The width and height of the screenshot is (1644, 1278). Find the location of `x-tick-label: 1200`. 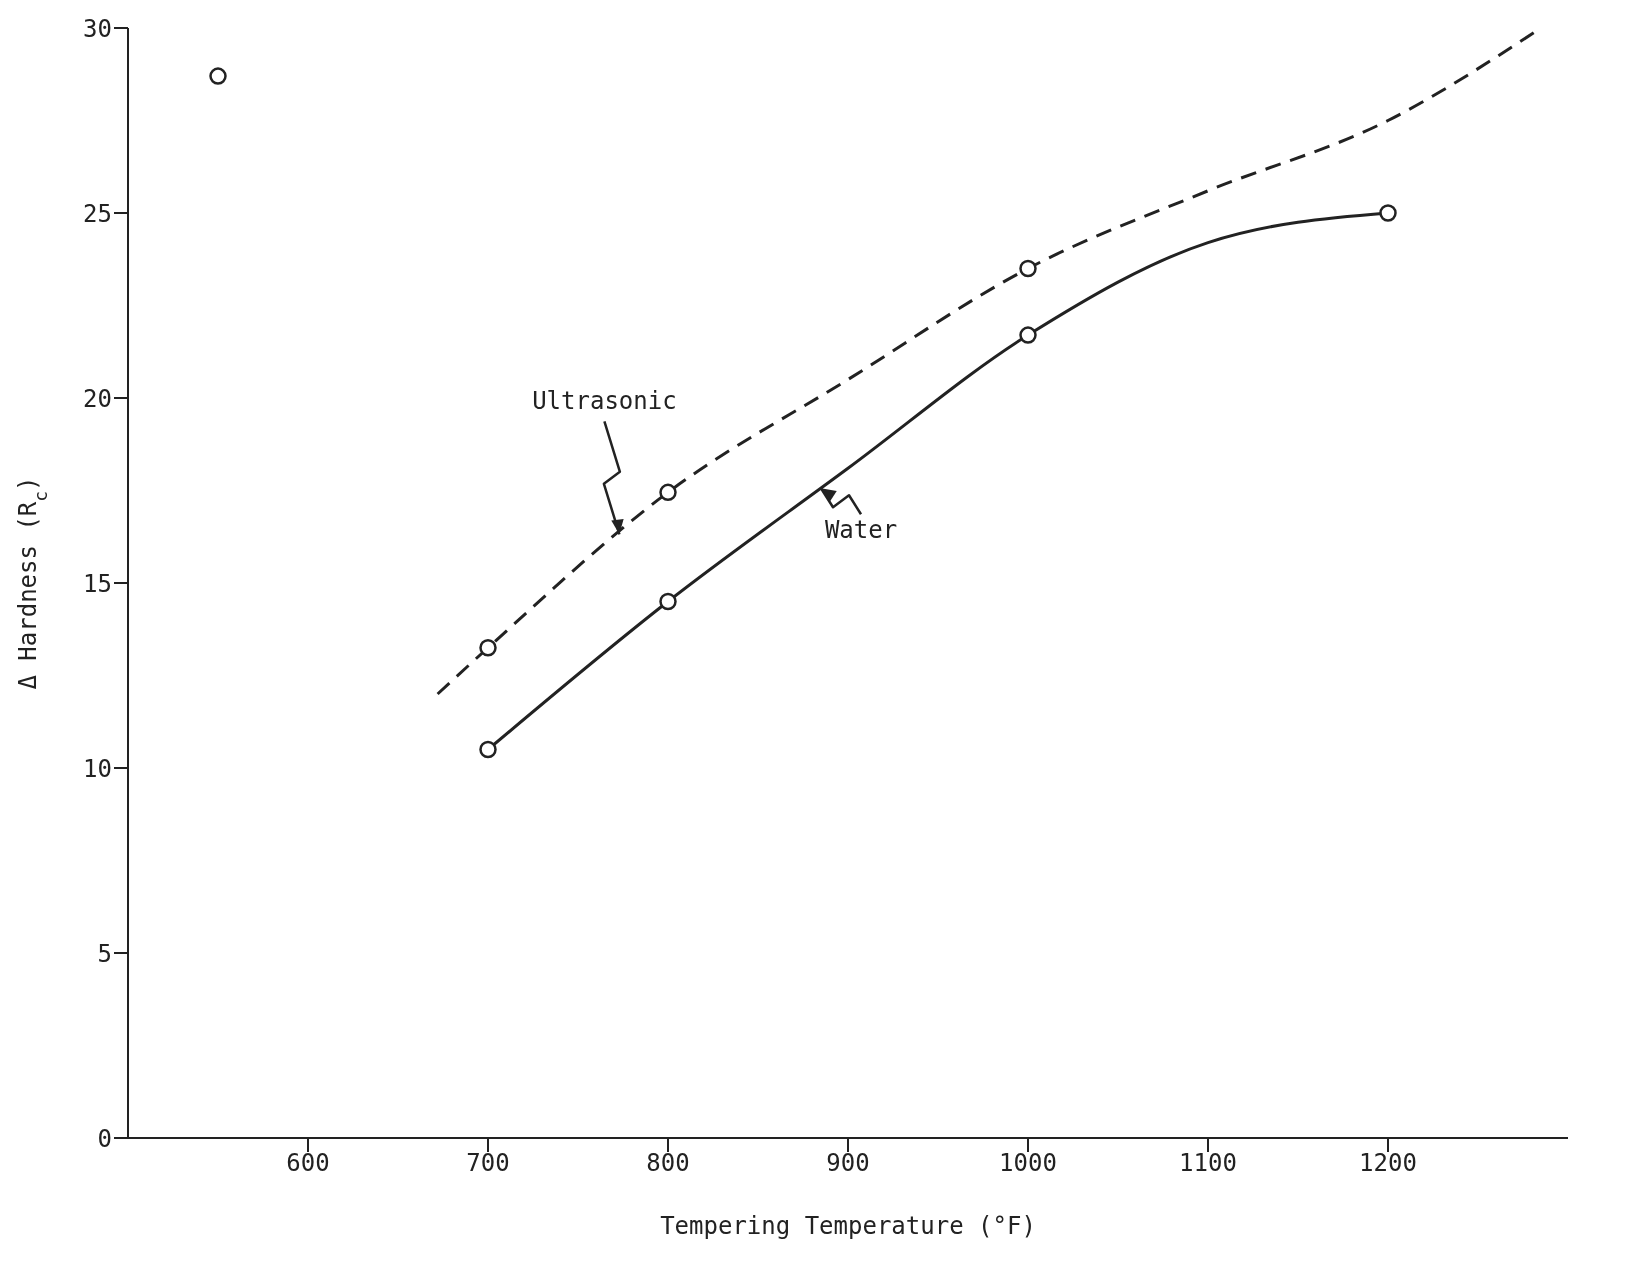

x-tick-label: 1200 is located at coordinates (1388, 1163).